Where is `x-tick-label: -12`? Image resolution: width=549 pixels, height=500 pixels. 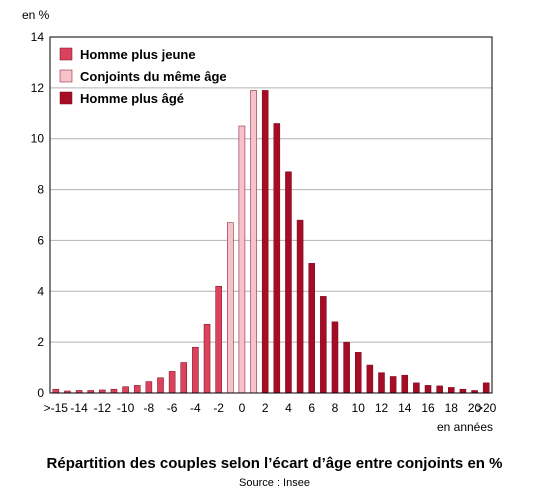
x-tick-label: -12 is located at coordinates (103, 408).